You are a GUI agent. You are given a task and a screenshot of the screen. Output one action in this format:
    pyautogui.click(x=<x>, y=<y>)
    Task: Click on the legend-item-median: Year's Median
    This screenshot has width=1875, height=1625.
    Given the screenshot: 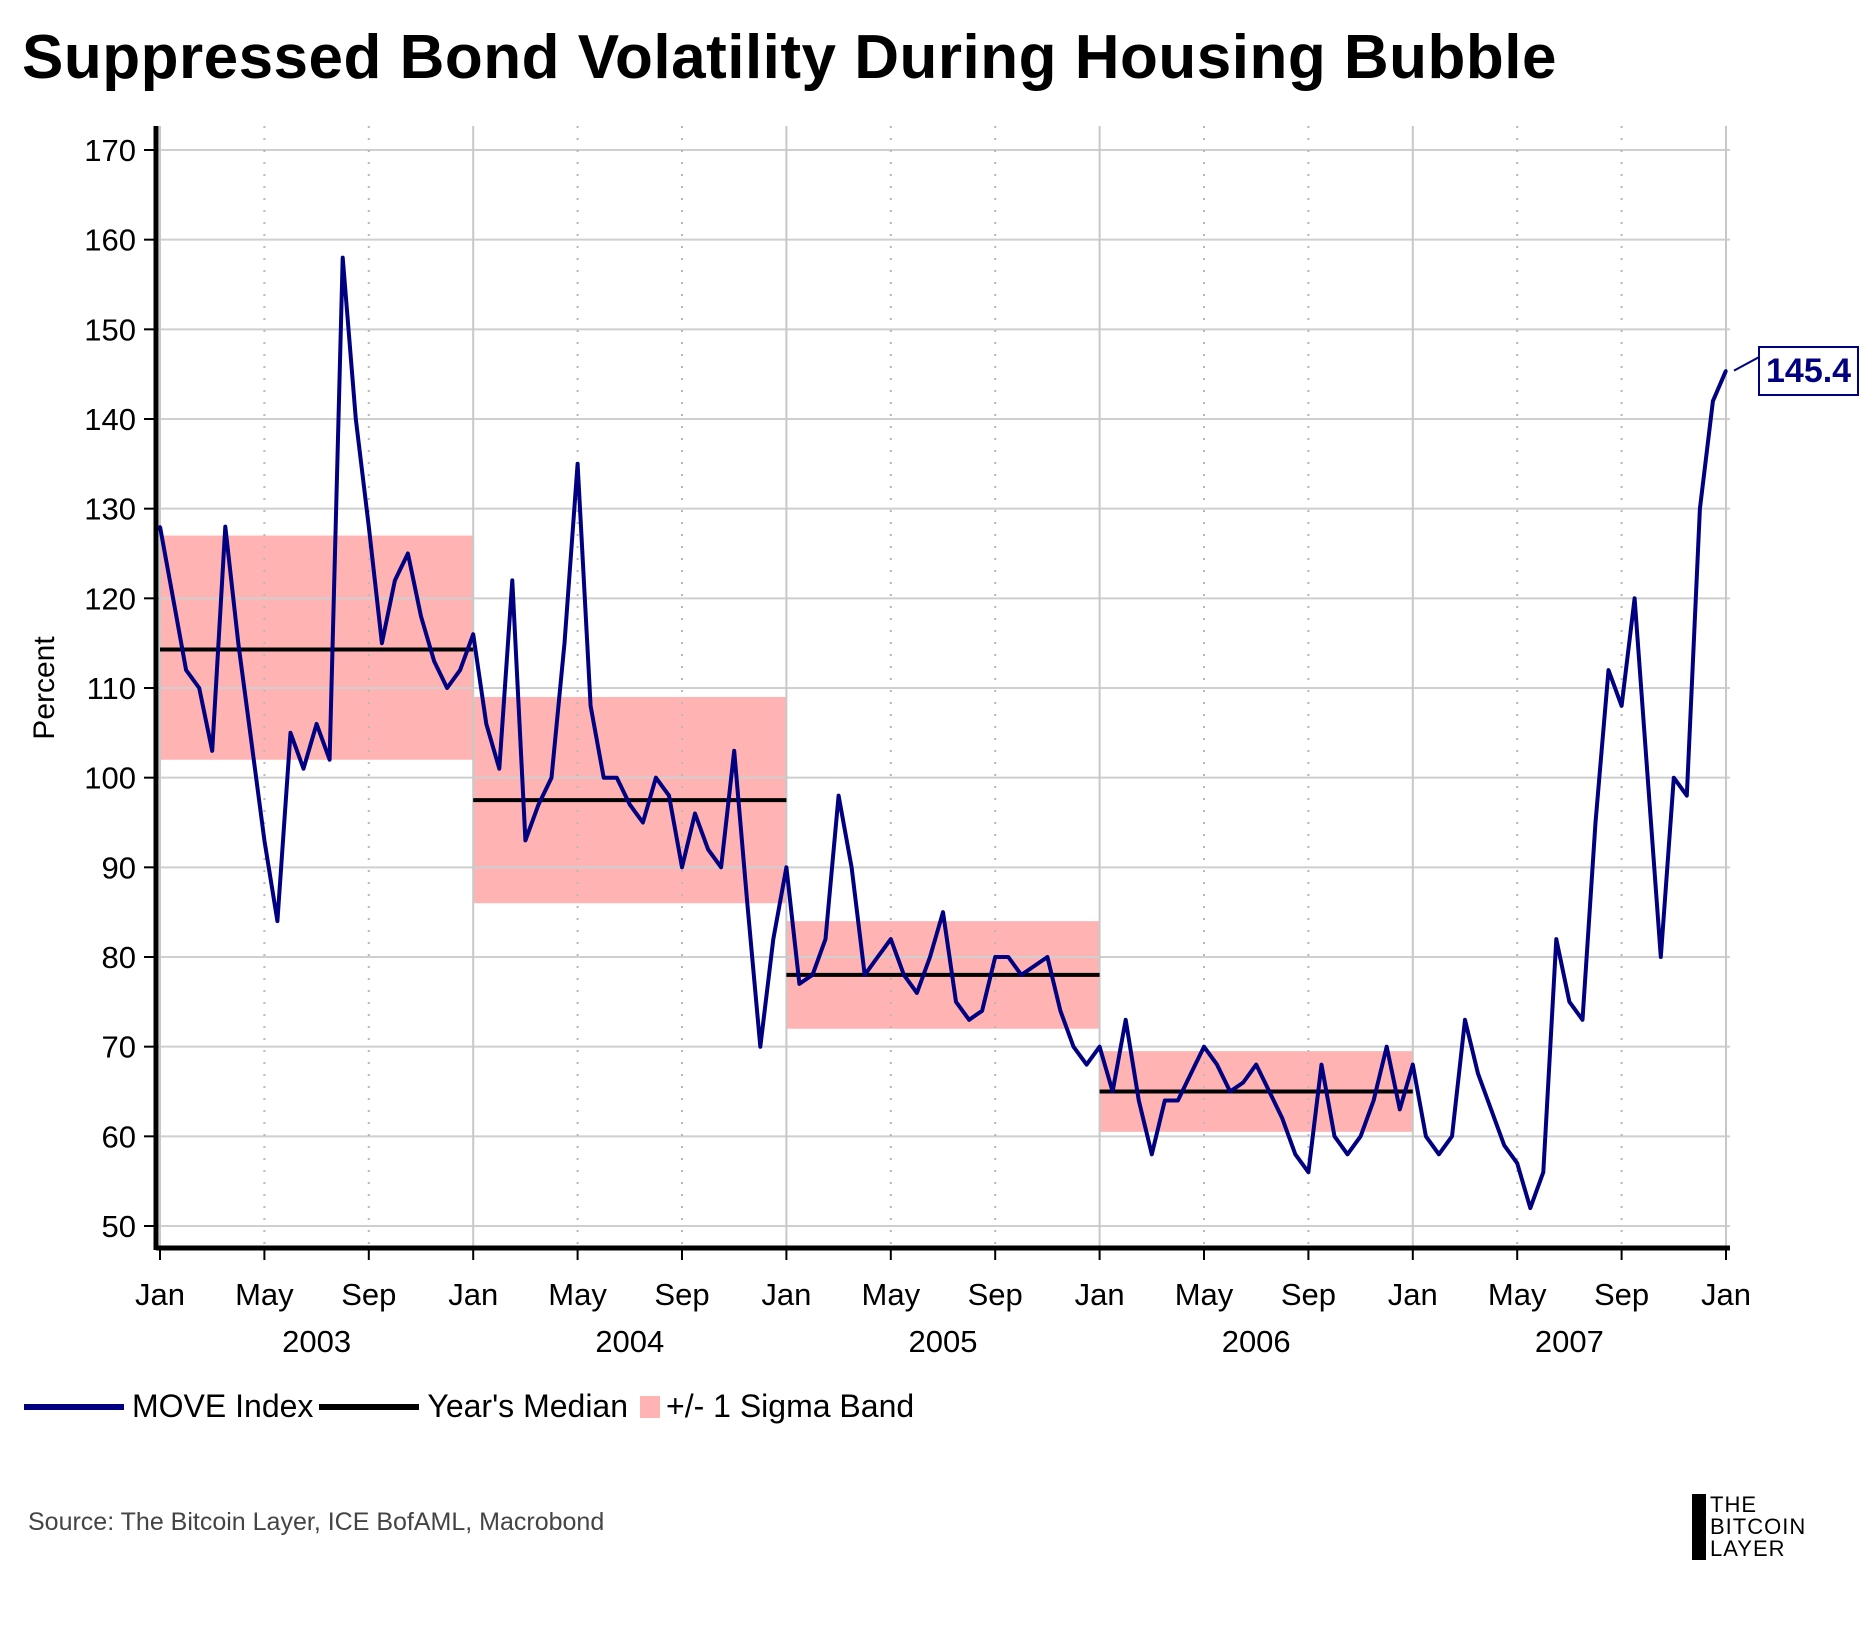 What is the action you would take?
    pyautogui.click(x=473, y=1406)
    